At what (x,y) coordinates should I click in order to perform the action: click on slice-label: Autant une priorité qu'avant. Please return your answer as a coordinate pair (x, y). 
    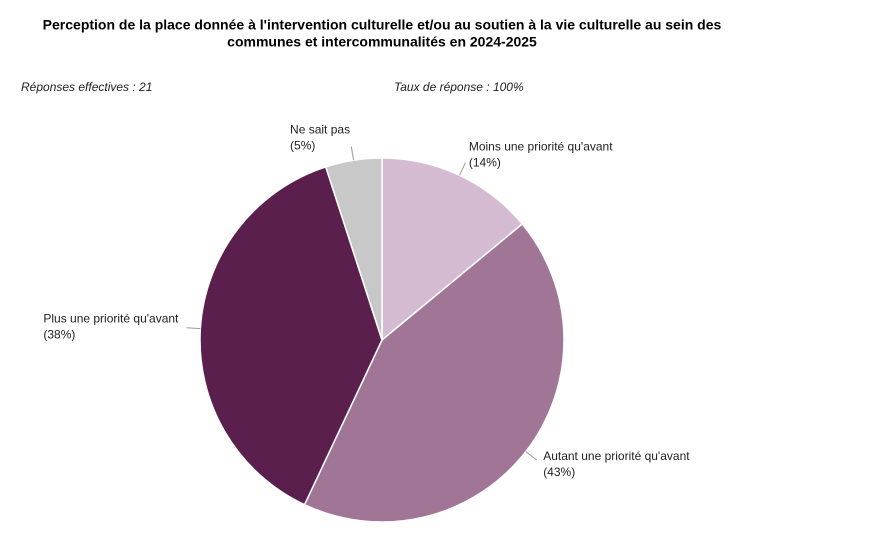
    Looking at the image, I should click on (616, 456).